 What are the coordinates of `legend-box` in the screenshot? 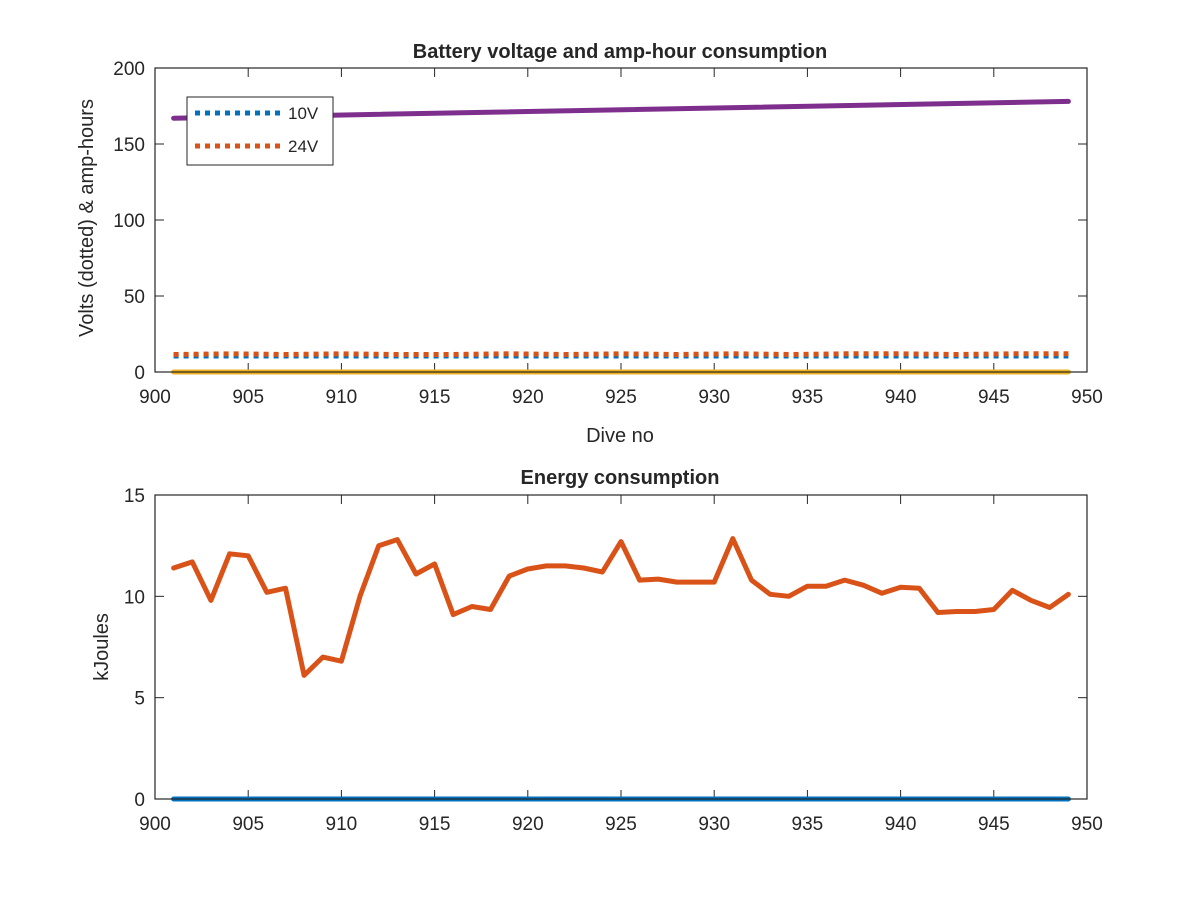 It's located at (260, 131).